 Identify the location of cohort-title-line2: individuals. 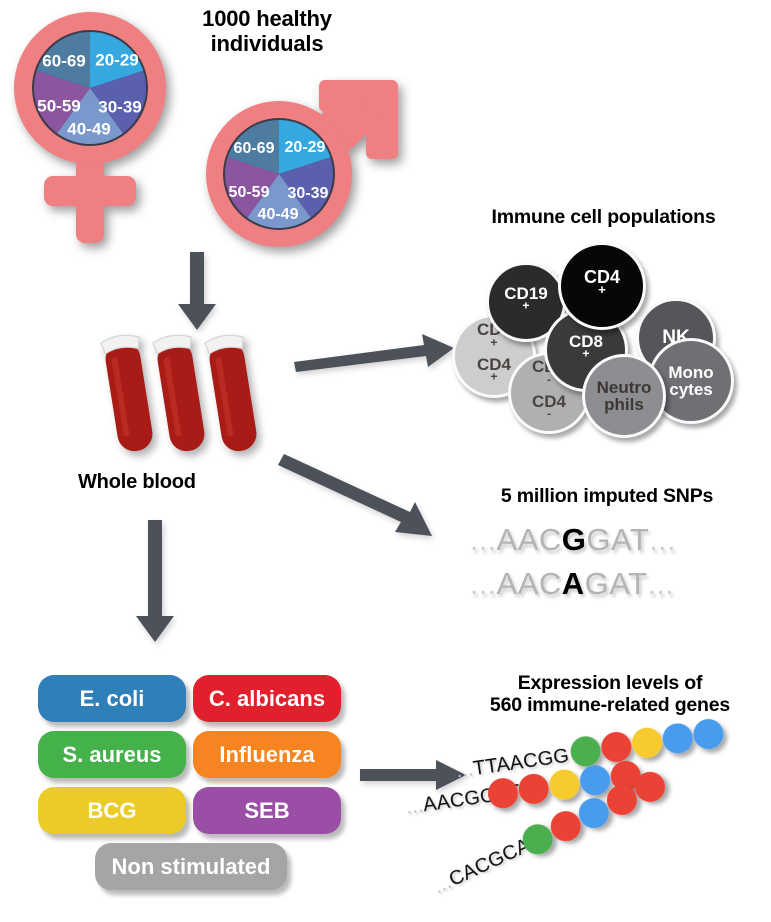
(267, 44).